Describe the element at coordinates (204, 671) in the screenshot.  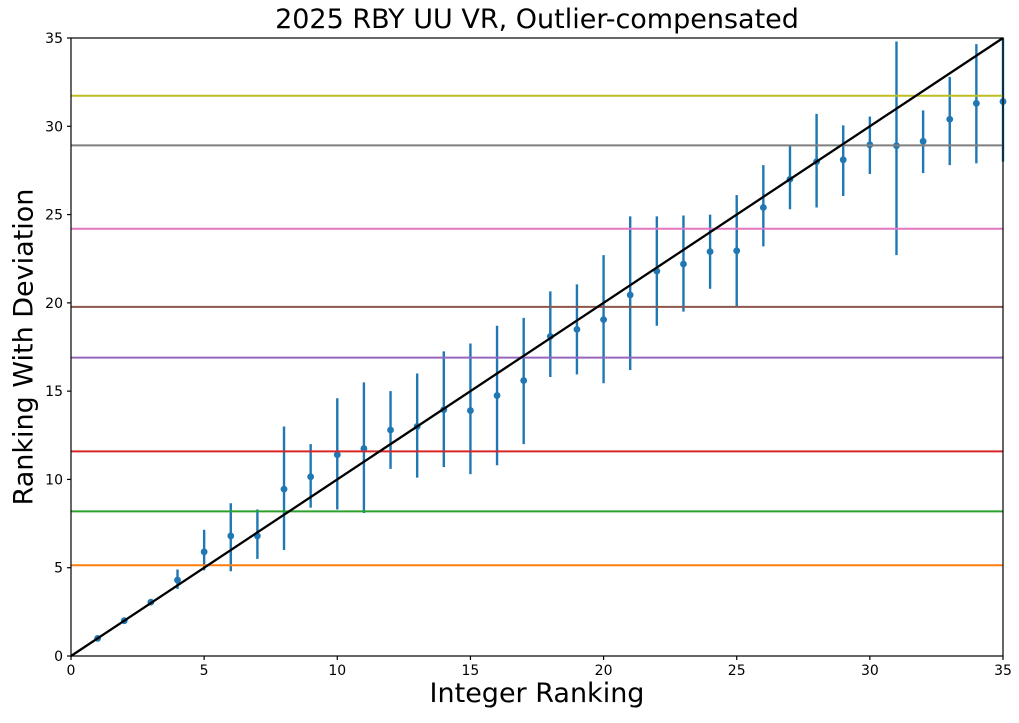
I see `x-tick-label: 5` at that location.